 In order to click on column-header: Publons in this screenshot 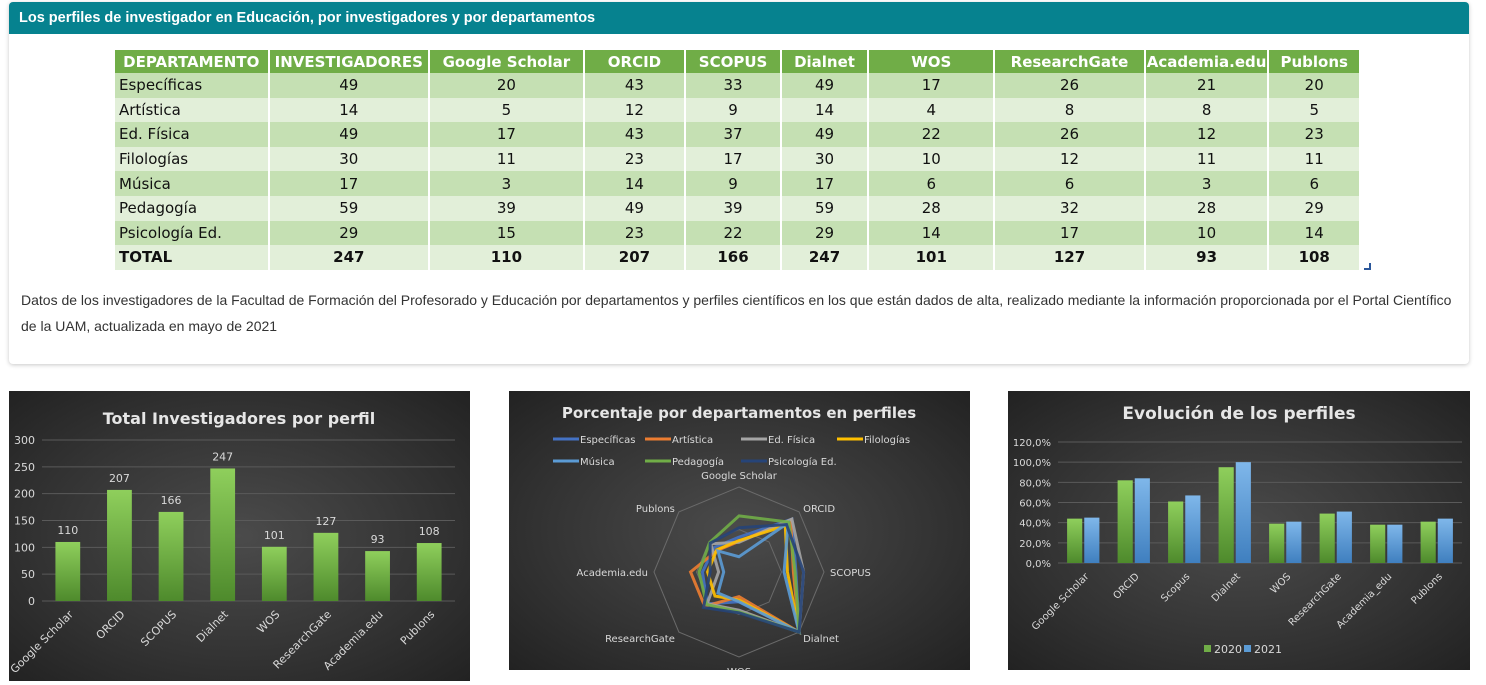, I will do `click(1314, 61)`.